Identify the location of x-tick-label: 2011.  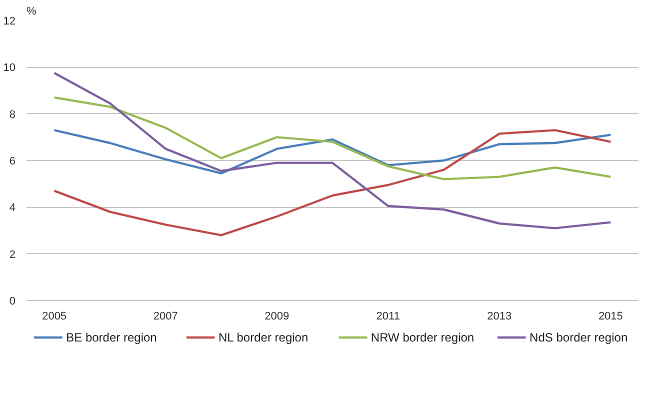
(388, 316).